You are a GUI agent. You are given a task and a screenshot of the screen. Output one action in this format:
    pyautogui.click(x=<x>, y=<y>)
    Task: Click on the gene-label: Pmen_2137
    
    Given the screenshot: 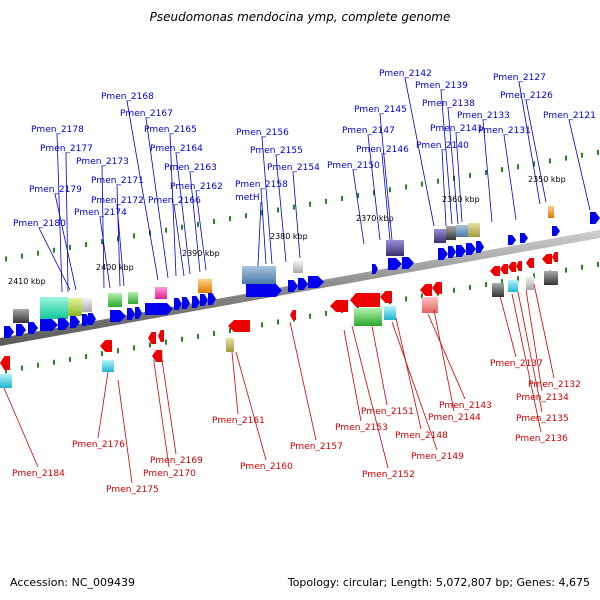 What is the action you would take?
    pyautogui.click(x=516, y=364)
    